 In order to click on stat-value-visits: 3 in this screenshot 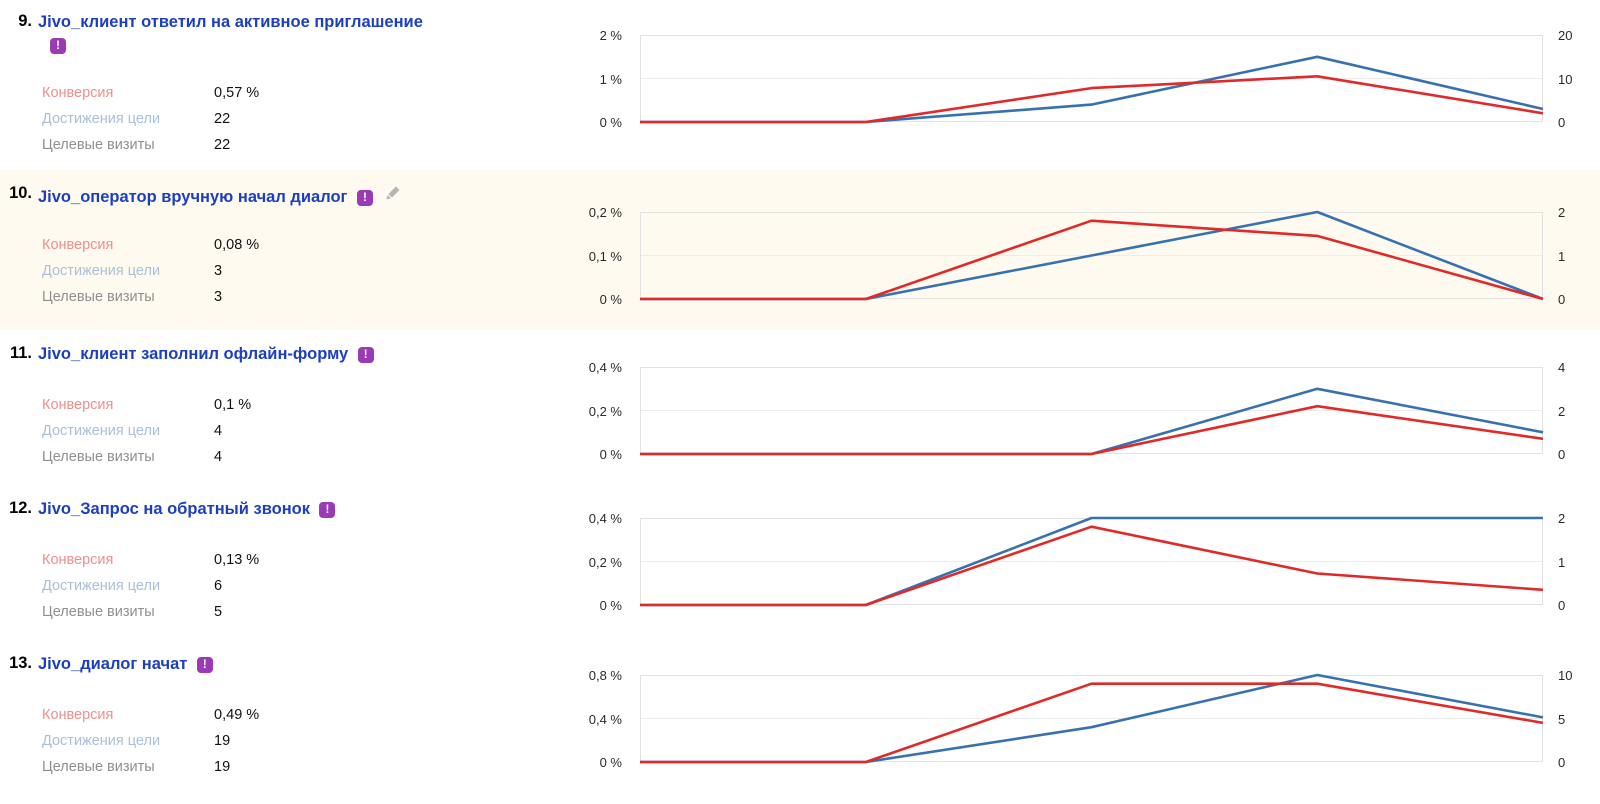, I will do `click(218, 297)`.